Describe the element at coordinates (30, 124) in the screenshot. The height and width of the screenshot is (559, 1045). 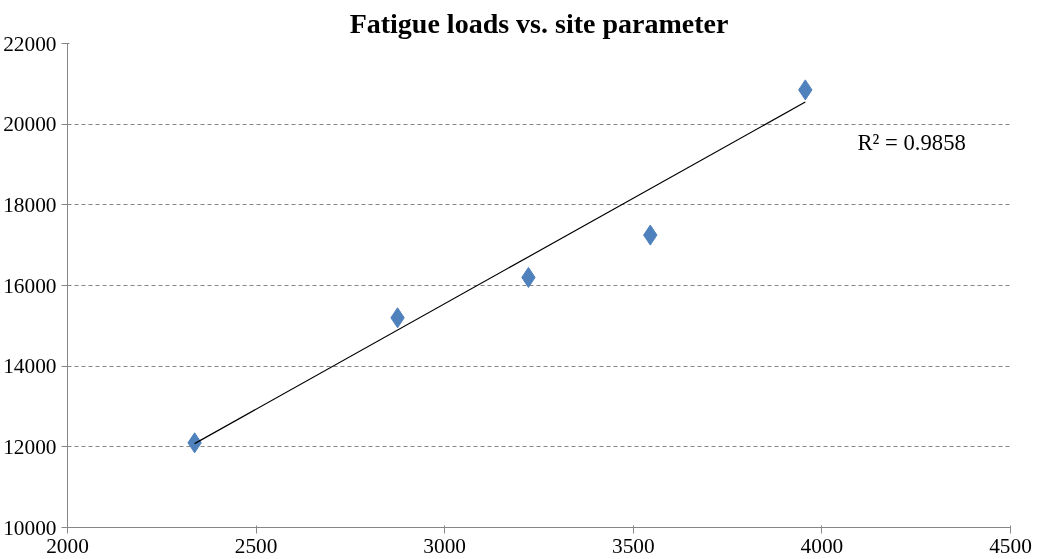
I see `y-tick-label: 20000` at that location.